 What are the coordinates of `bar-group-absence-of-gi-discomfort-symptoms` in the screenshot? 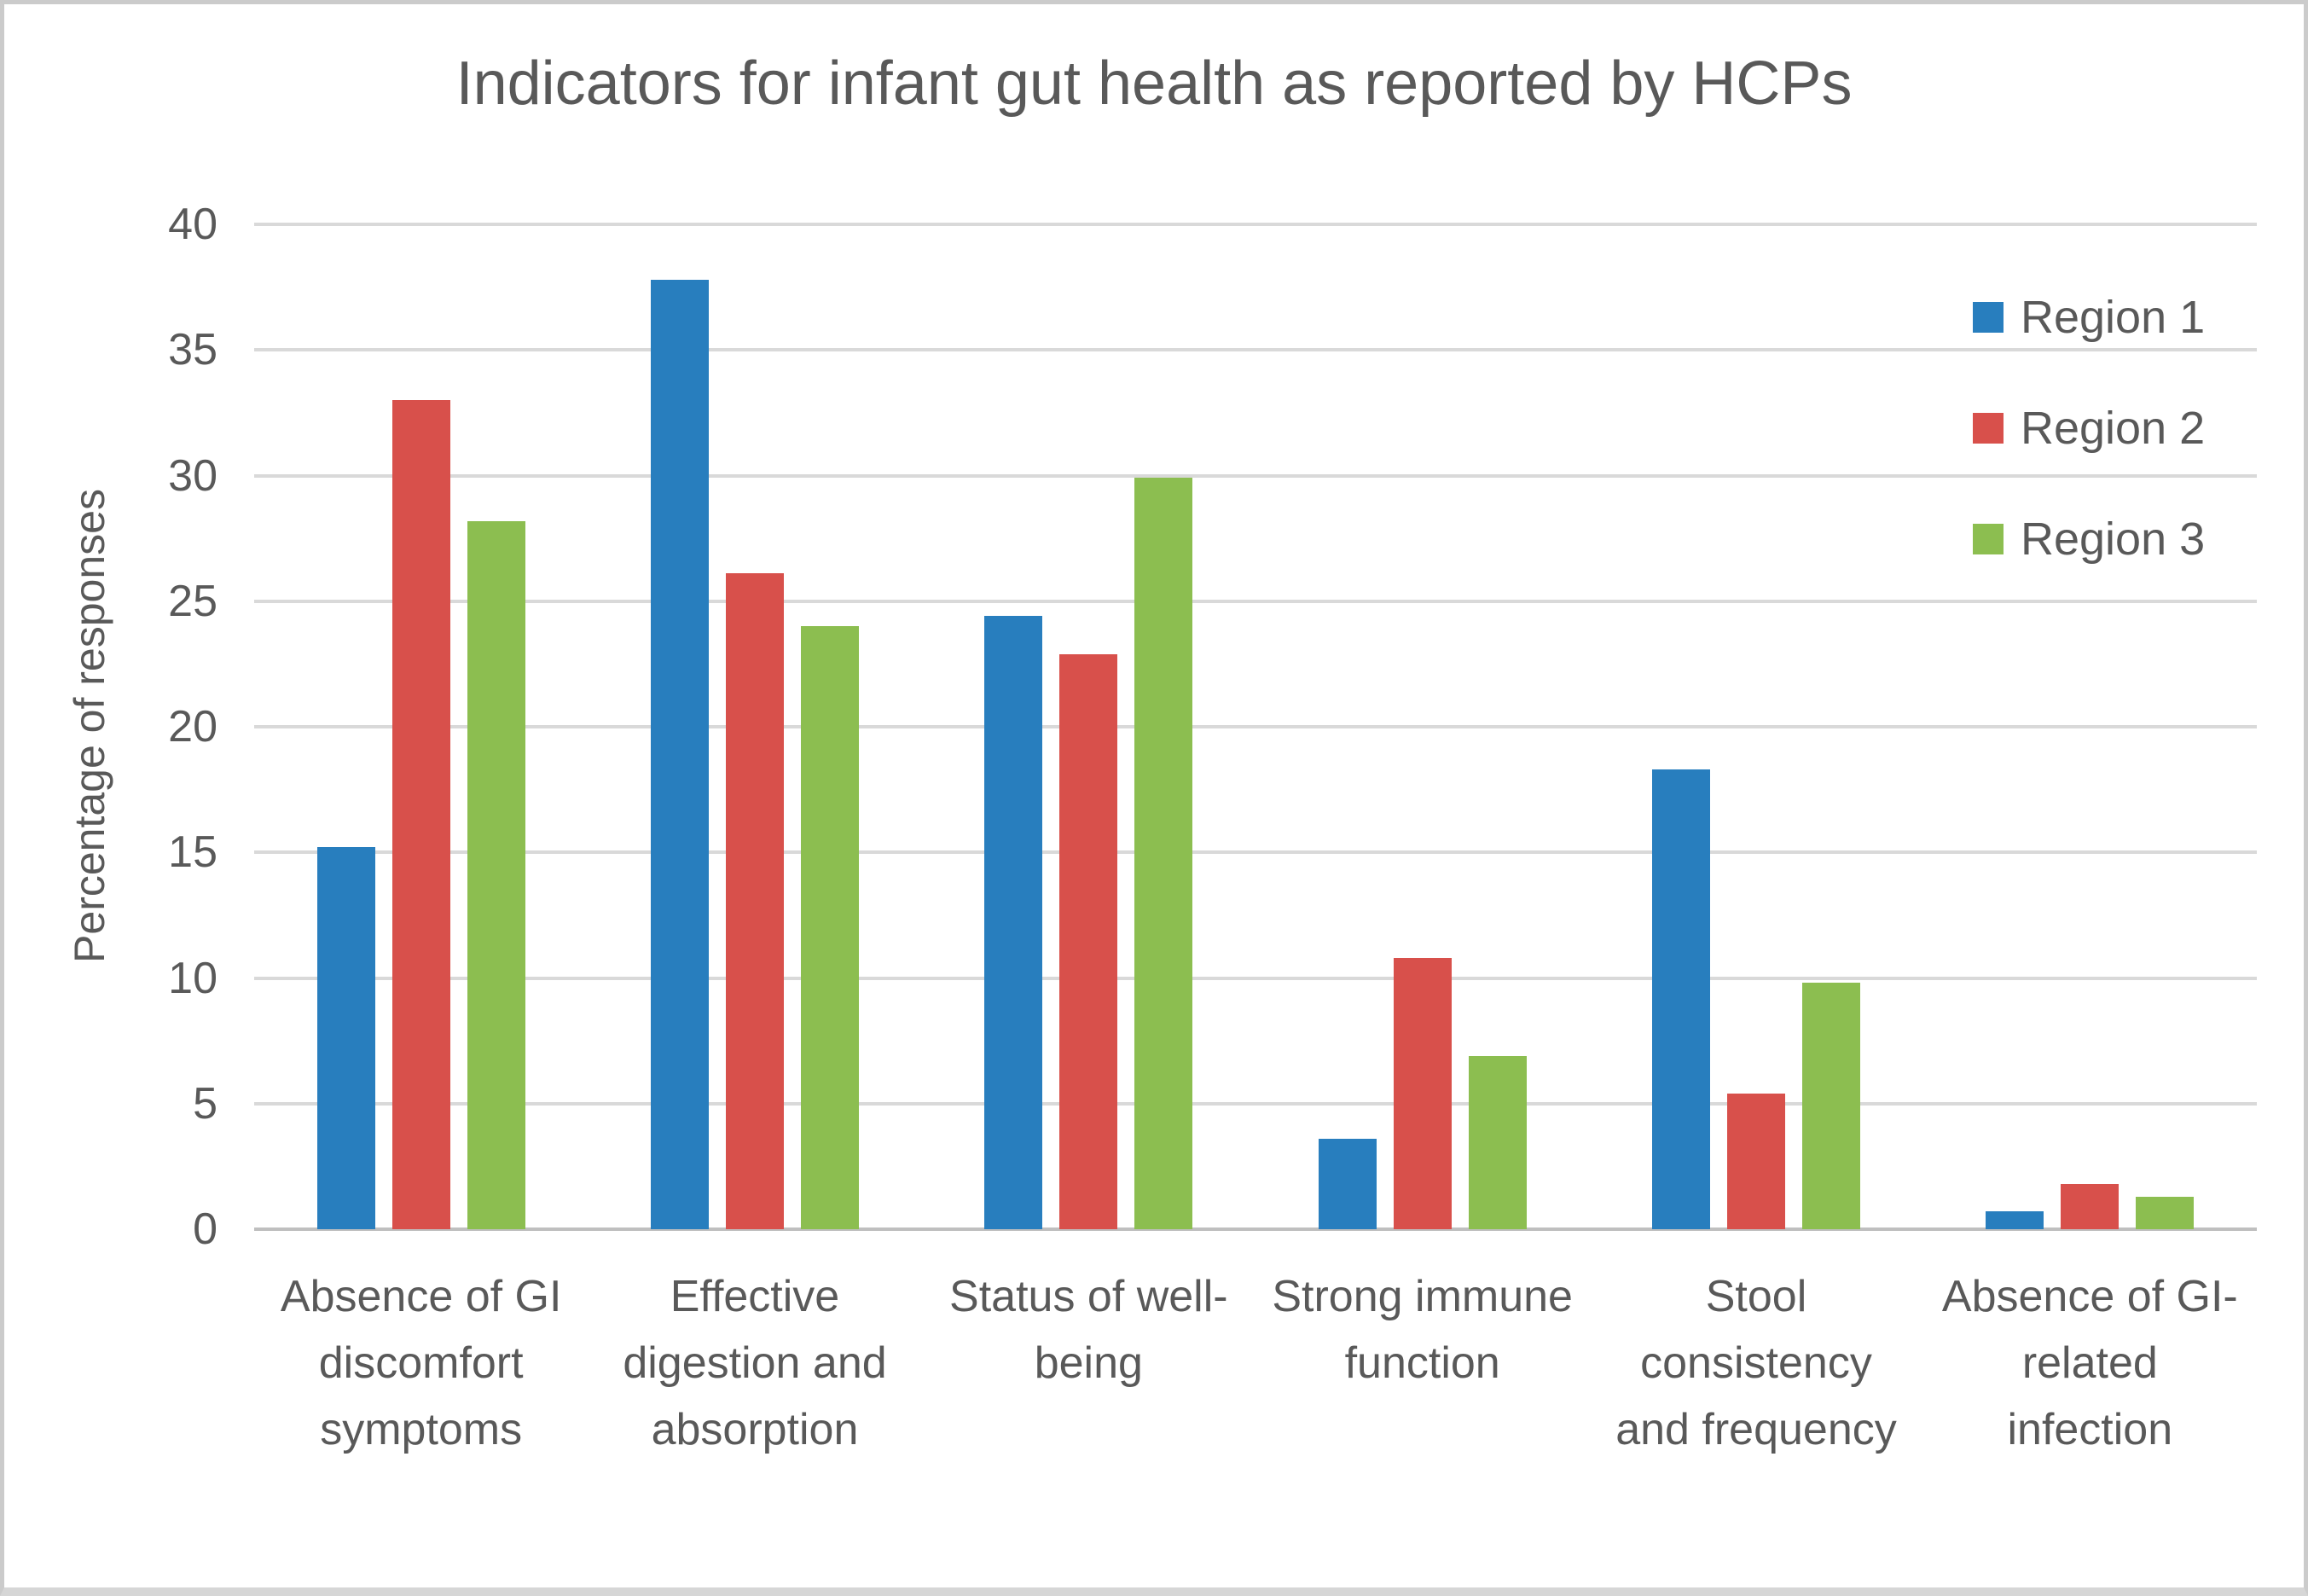 It's located at (421, 814).